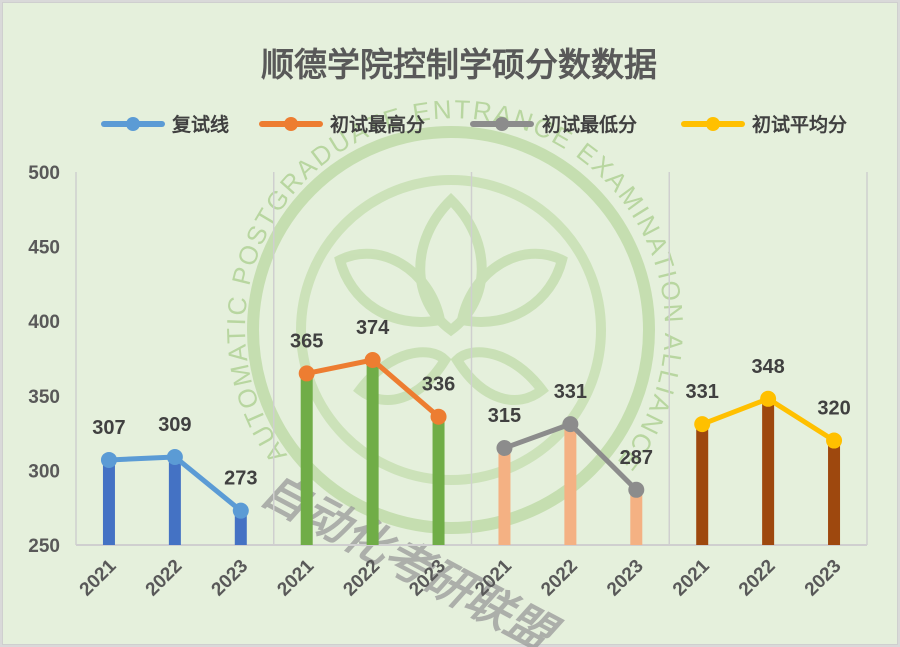 This screenshot has height=647, width=900. I want to click on legend-item: 复试线, so click(165, 124).